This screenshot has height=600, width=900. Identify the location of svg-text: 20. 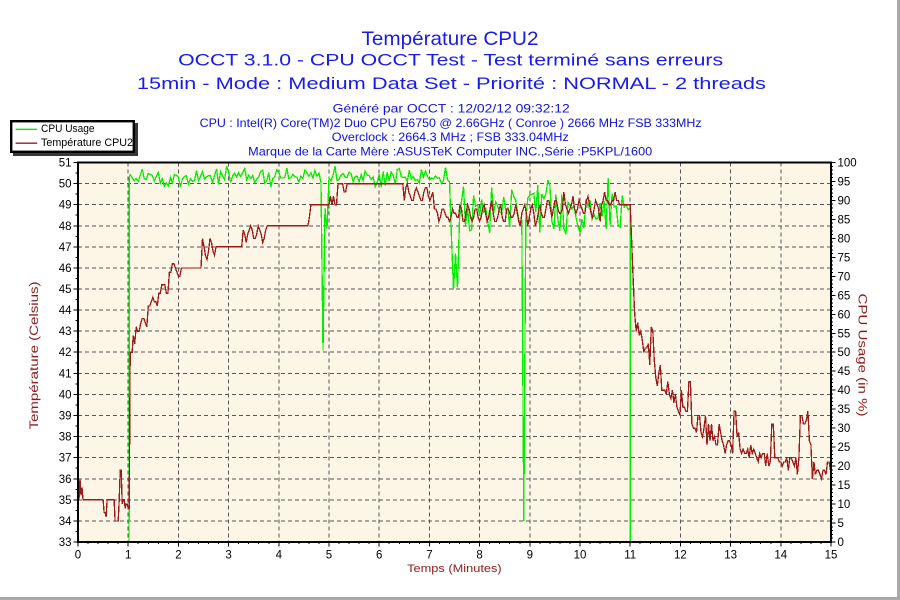
(844, 467).